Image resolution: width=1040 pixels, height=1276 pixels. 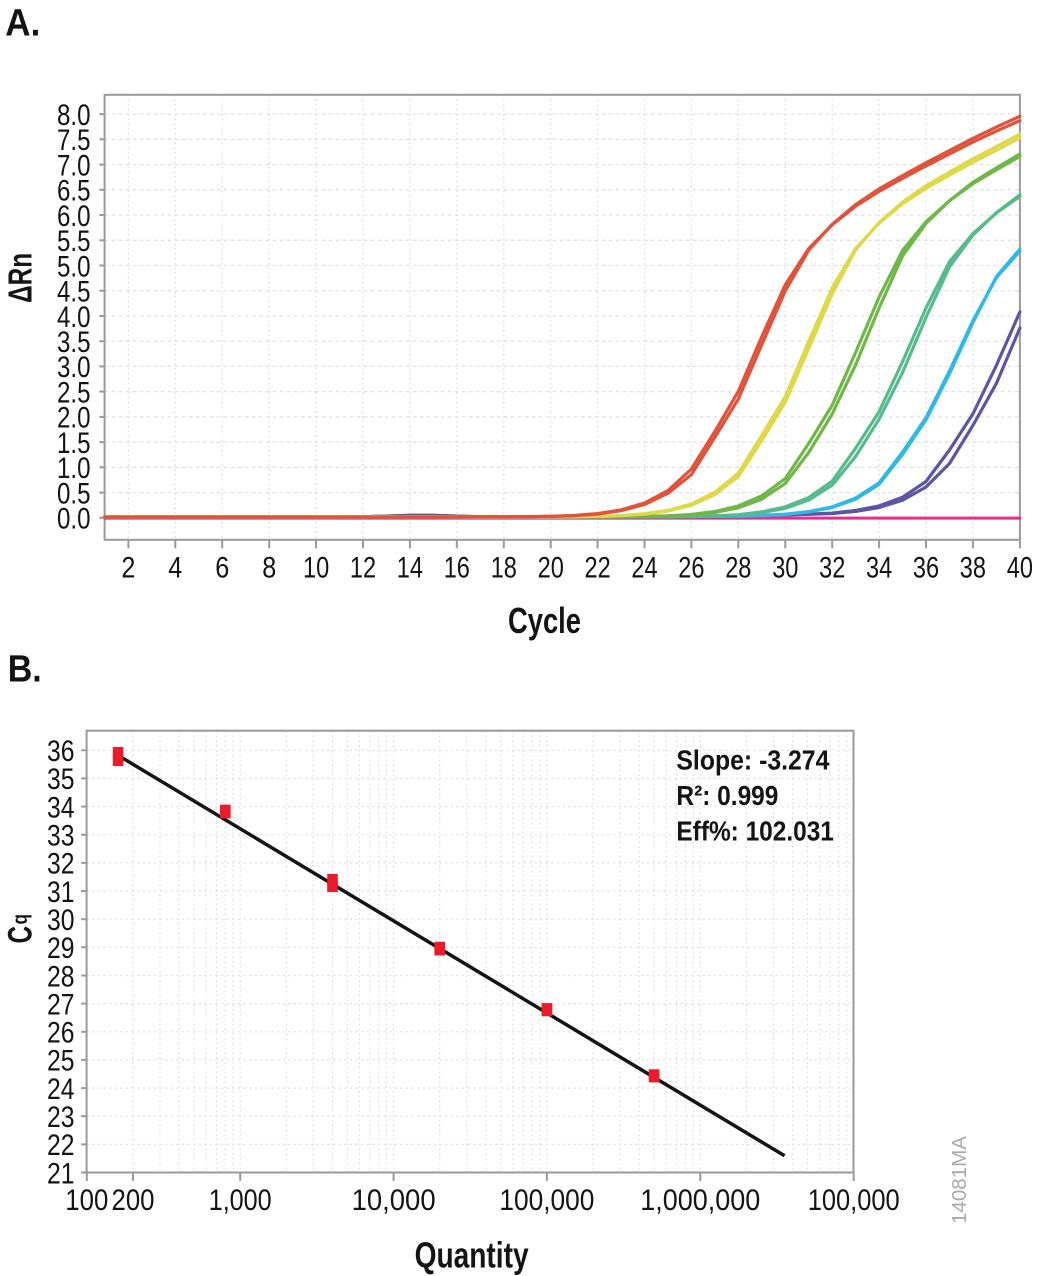 What do you see at coordinates (544, 620) in the screenshot?
I see `svg-text: Cycle` at bounding box center [544, 620].